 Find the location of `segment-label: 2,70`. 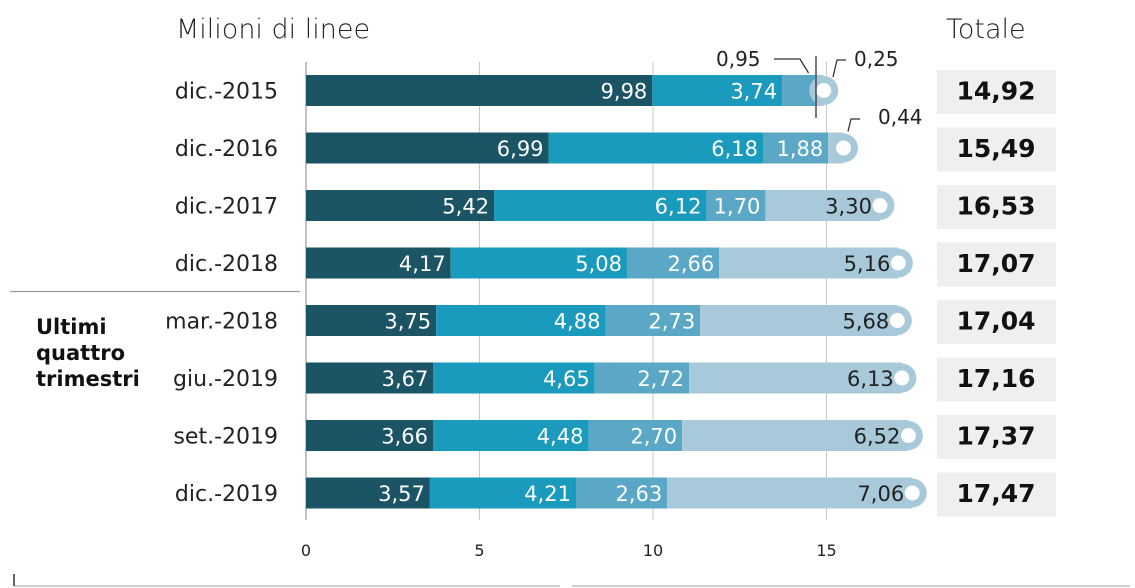

segment-label: 2,70 is located at coordinates (653, 437).